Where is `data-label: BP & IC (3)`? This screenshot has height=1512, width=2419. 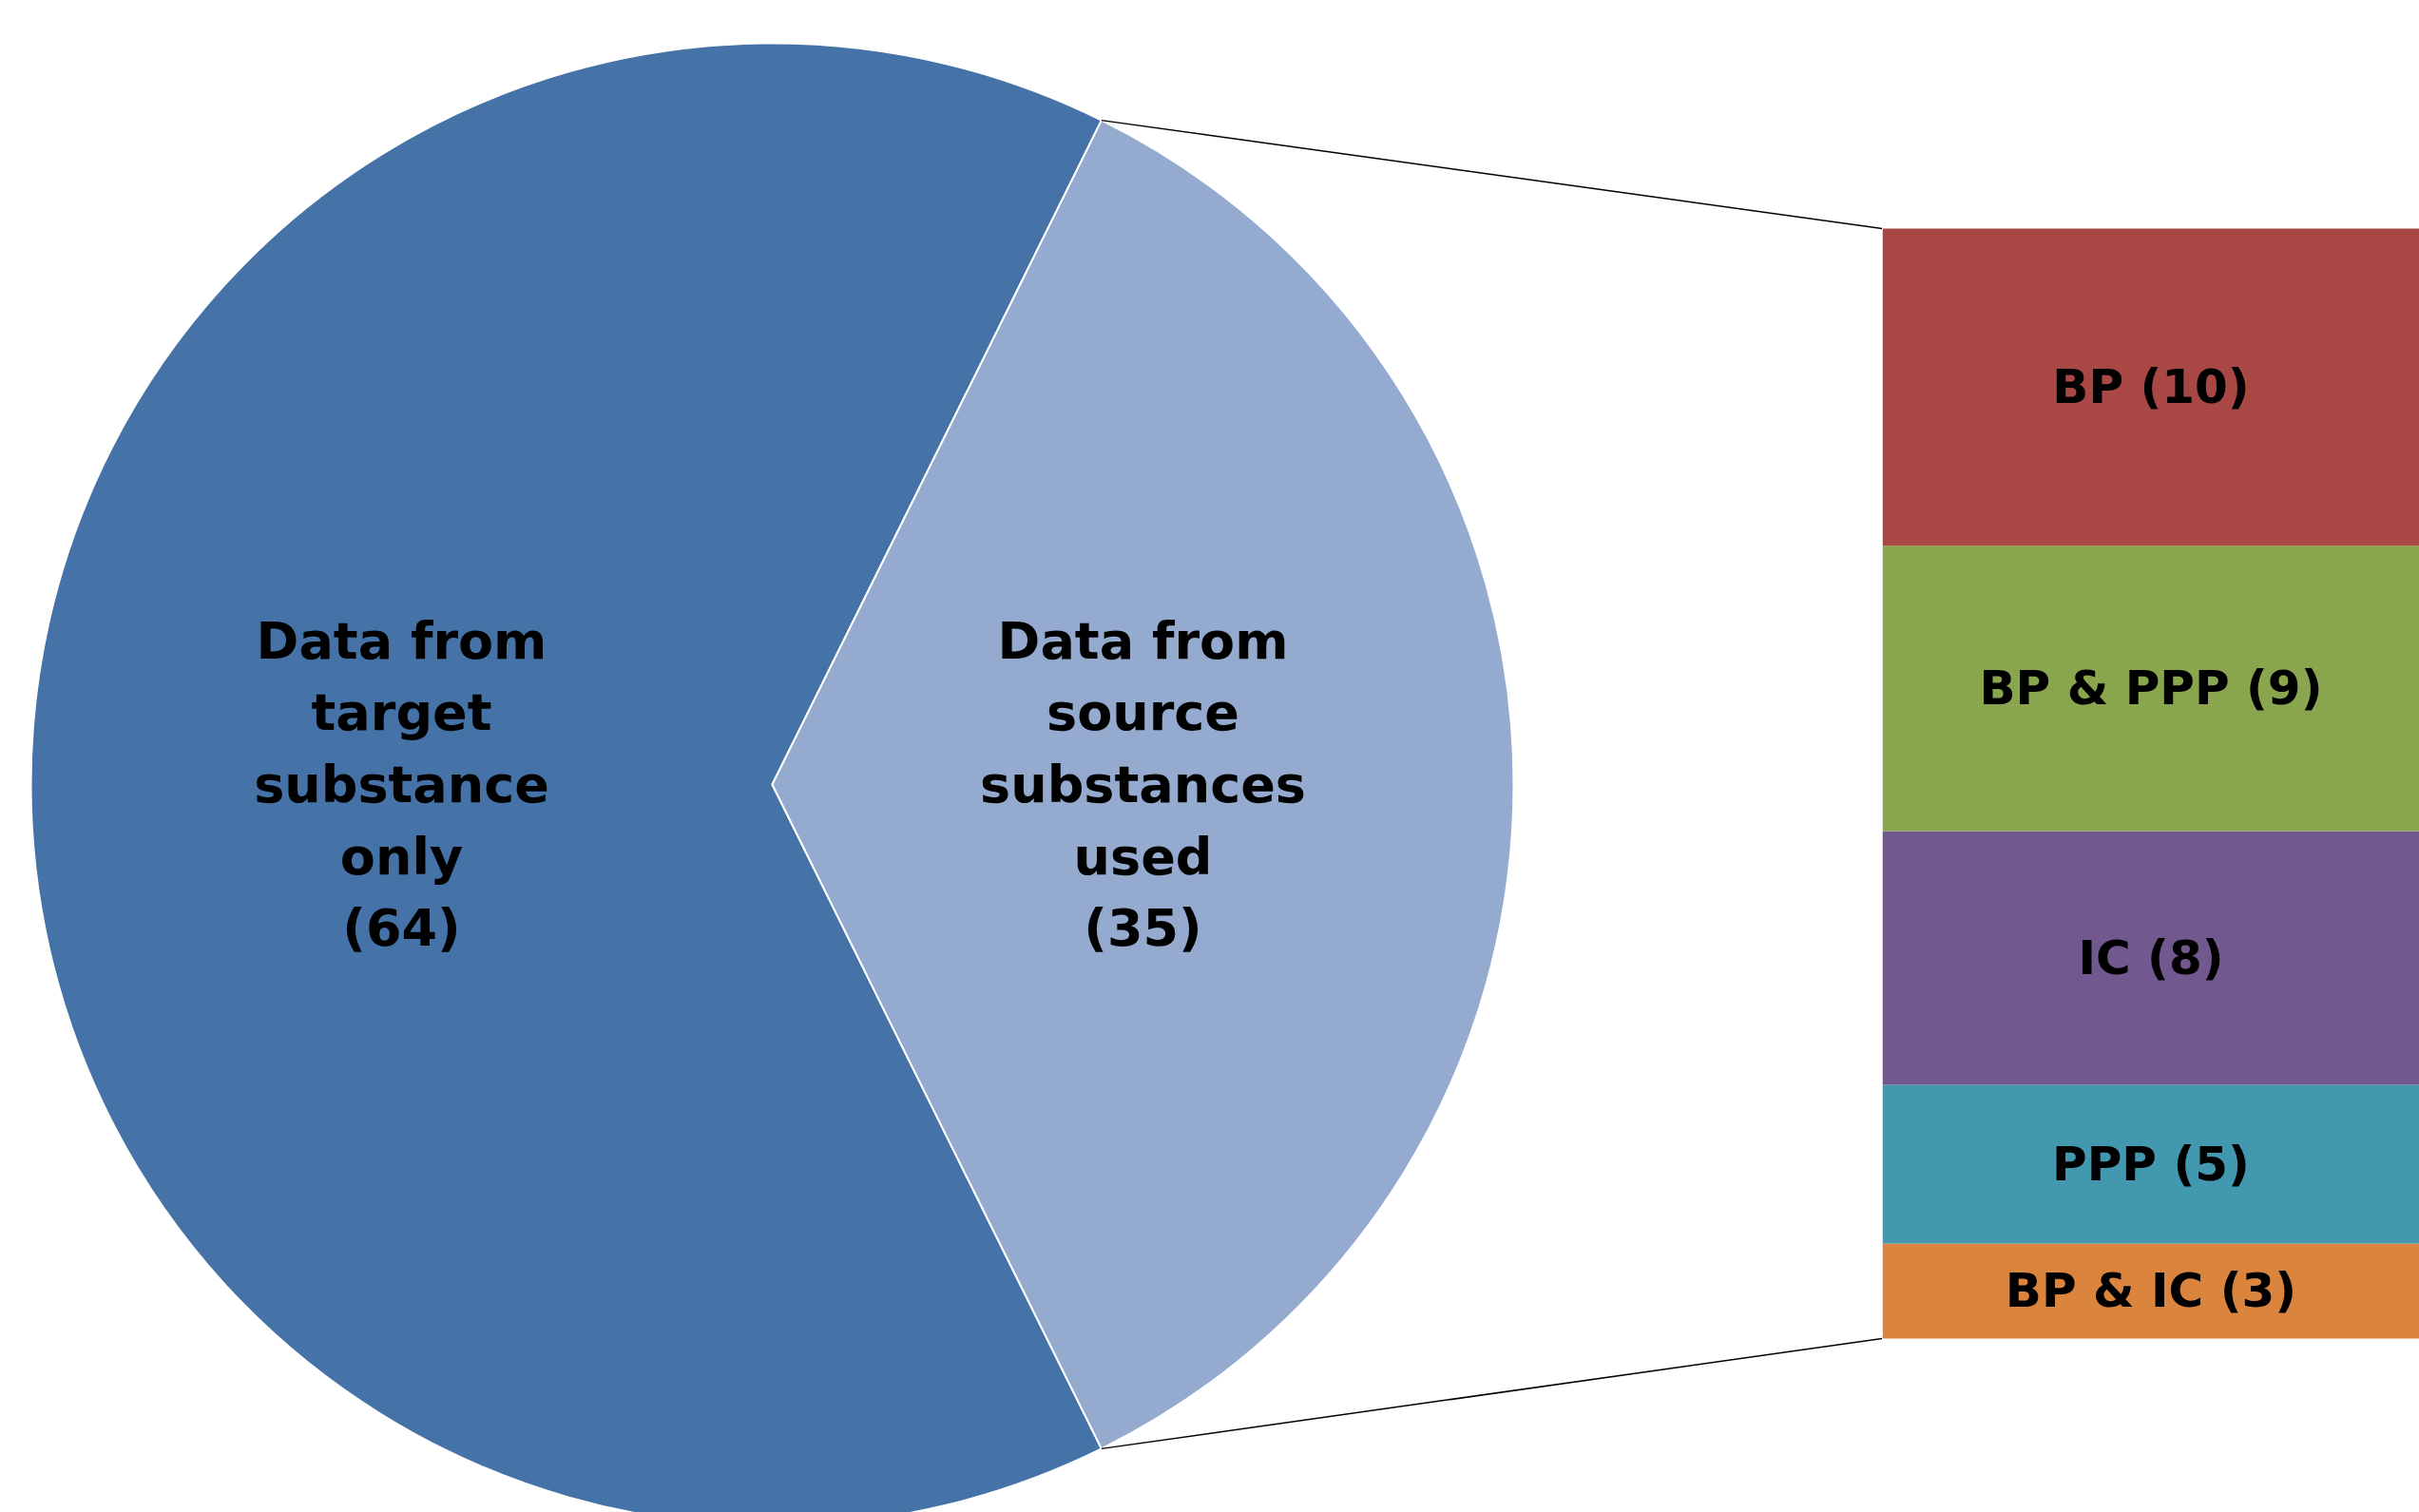 data-label: BP & IC (3) is located at coordinates (2151, 1291).